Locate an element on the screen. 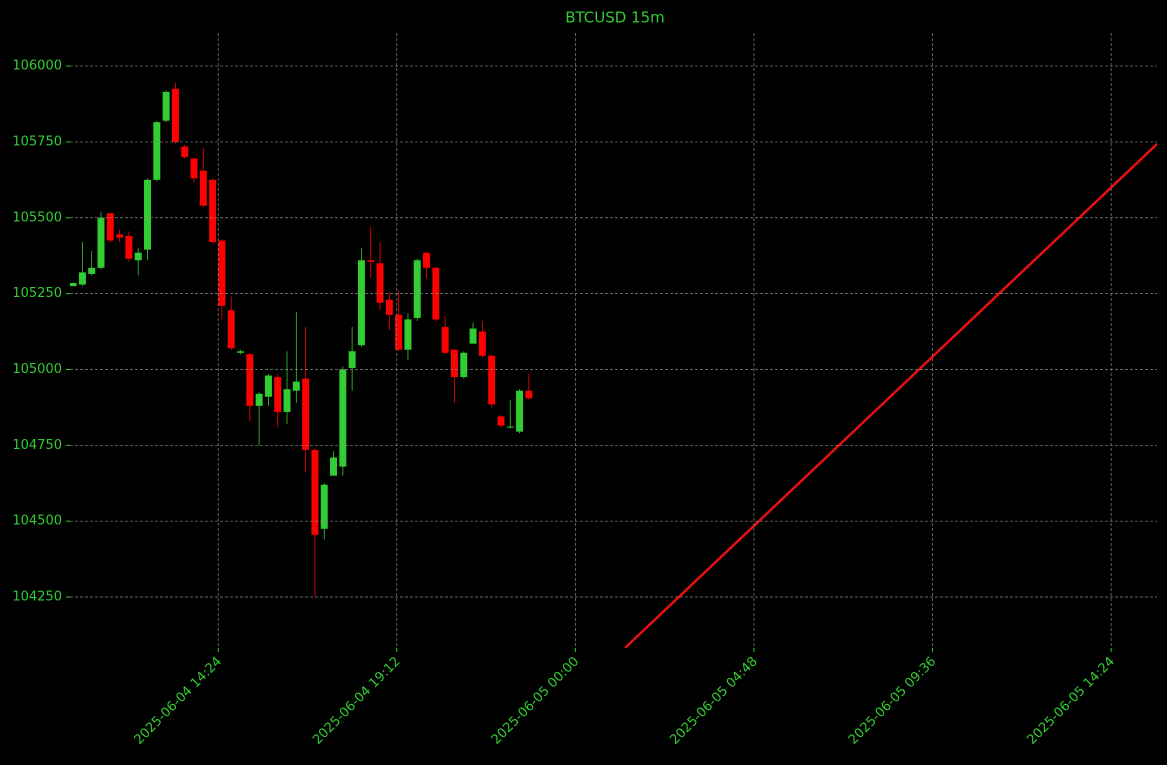 Image resolution: width=1167 pixels, height=765 pixels. y-tick-label: 105750 is located at coordinates (37, 141).